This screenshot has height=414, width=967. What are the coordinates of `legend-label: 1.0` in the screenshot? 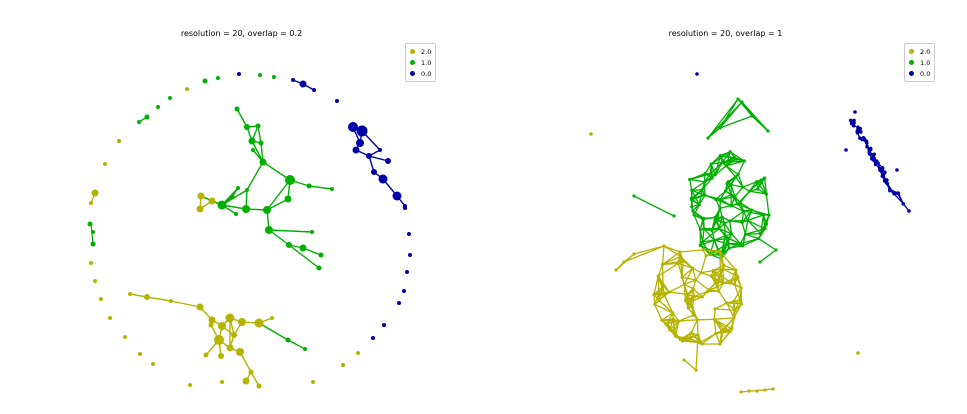 It's located at (925, 62).